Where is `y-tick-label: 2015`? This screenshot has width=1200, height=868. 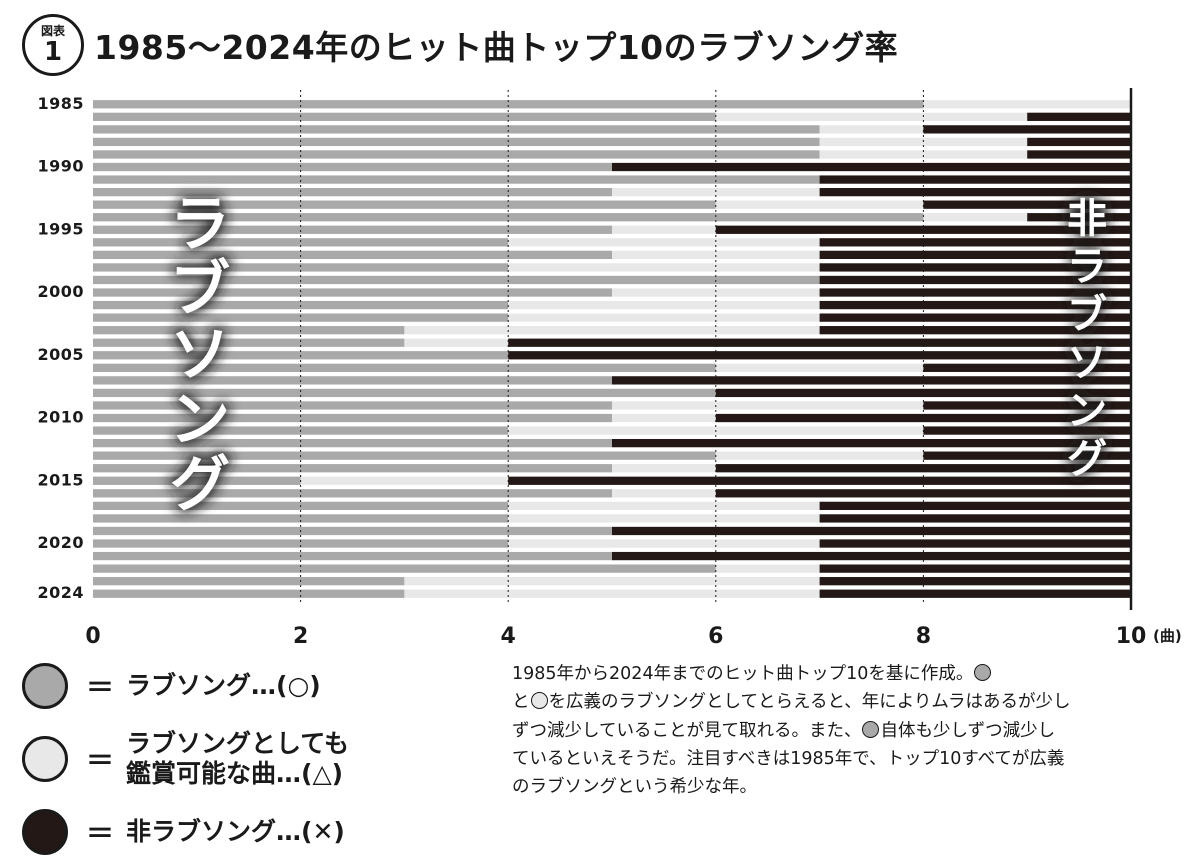 y-tick-label: 2015 is located at coordinates (60, 479).